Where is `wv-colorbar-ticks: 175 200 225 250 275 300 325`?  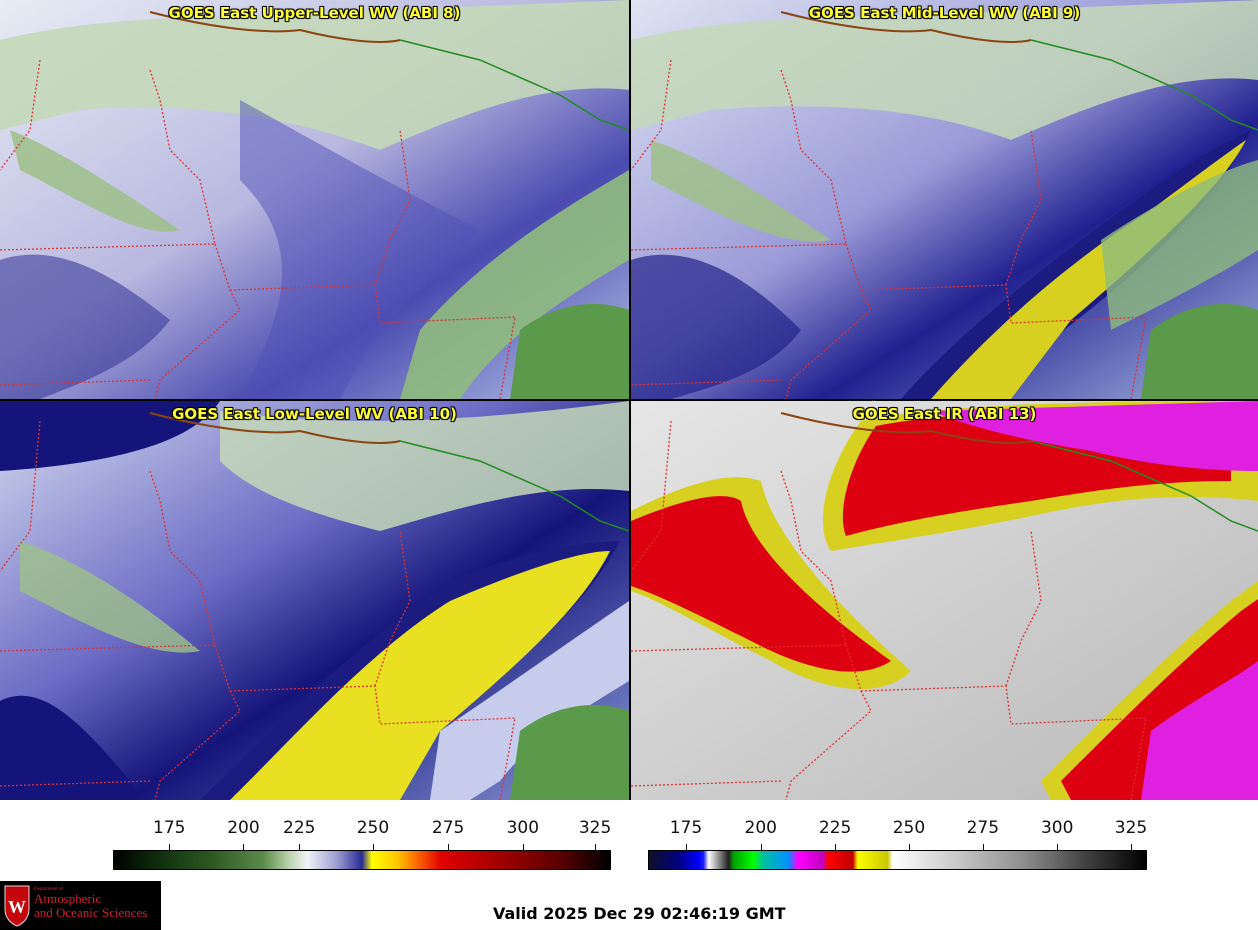
wv-colorbar-ticks: 175 200 225 250 275 300 325 is located at coordinates (362, 828).